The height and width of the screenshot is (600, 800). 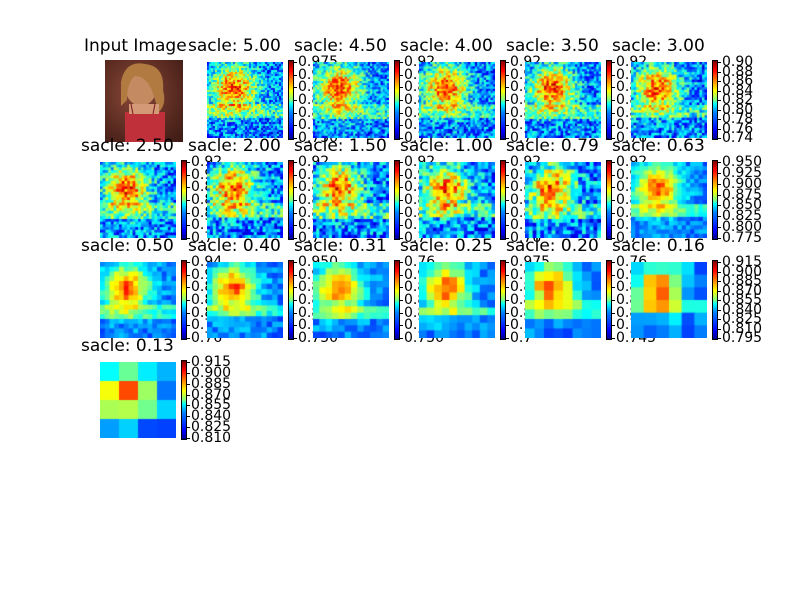 What do you see at coordinates (738, 62) in the screenshot?
I see `colorbar-tick-label: 0.90` at bounding box center [738, 62].